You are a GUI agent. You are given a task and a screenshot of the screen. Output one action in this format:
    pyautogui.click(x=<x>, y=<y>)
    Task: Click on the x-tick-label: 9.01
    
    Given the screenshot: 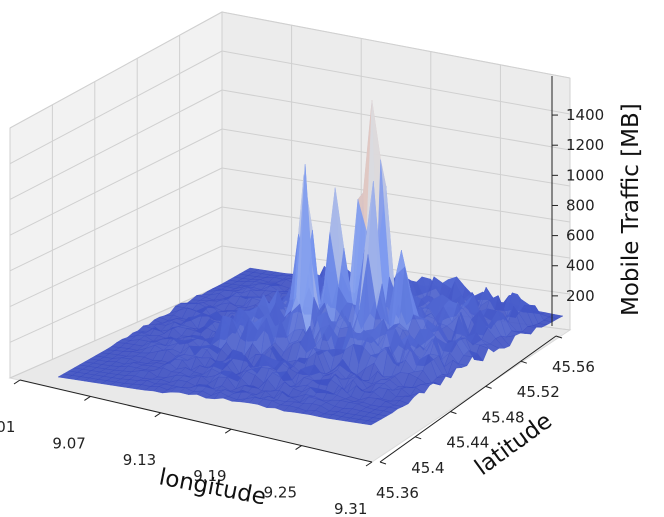 What is the action you would take?
    pyautogui.click(x=7, y=427)
    